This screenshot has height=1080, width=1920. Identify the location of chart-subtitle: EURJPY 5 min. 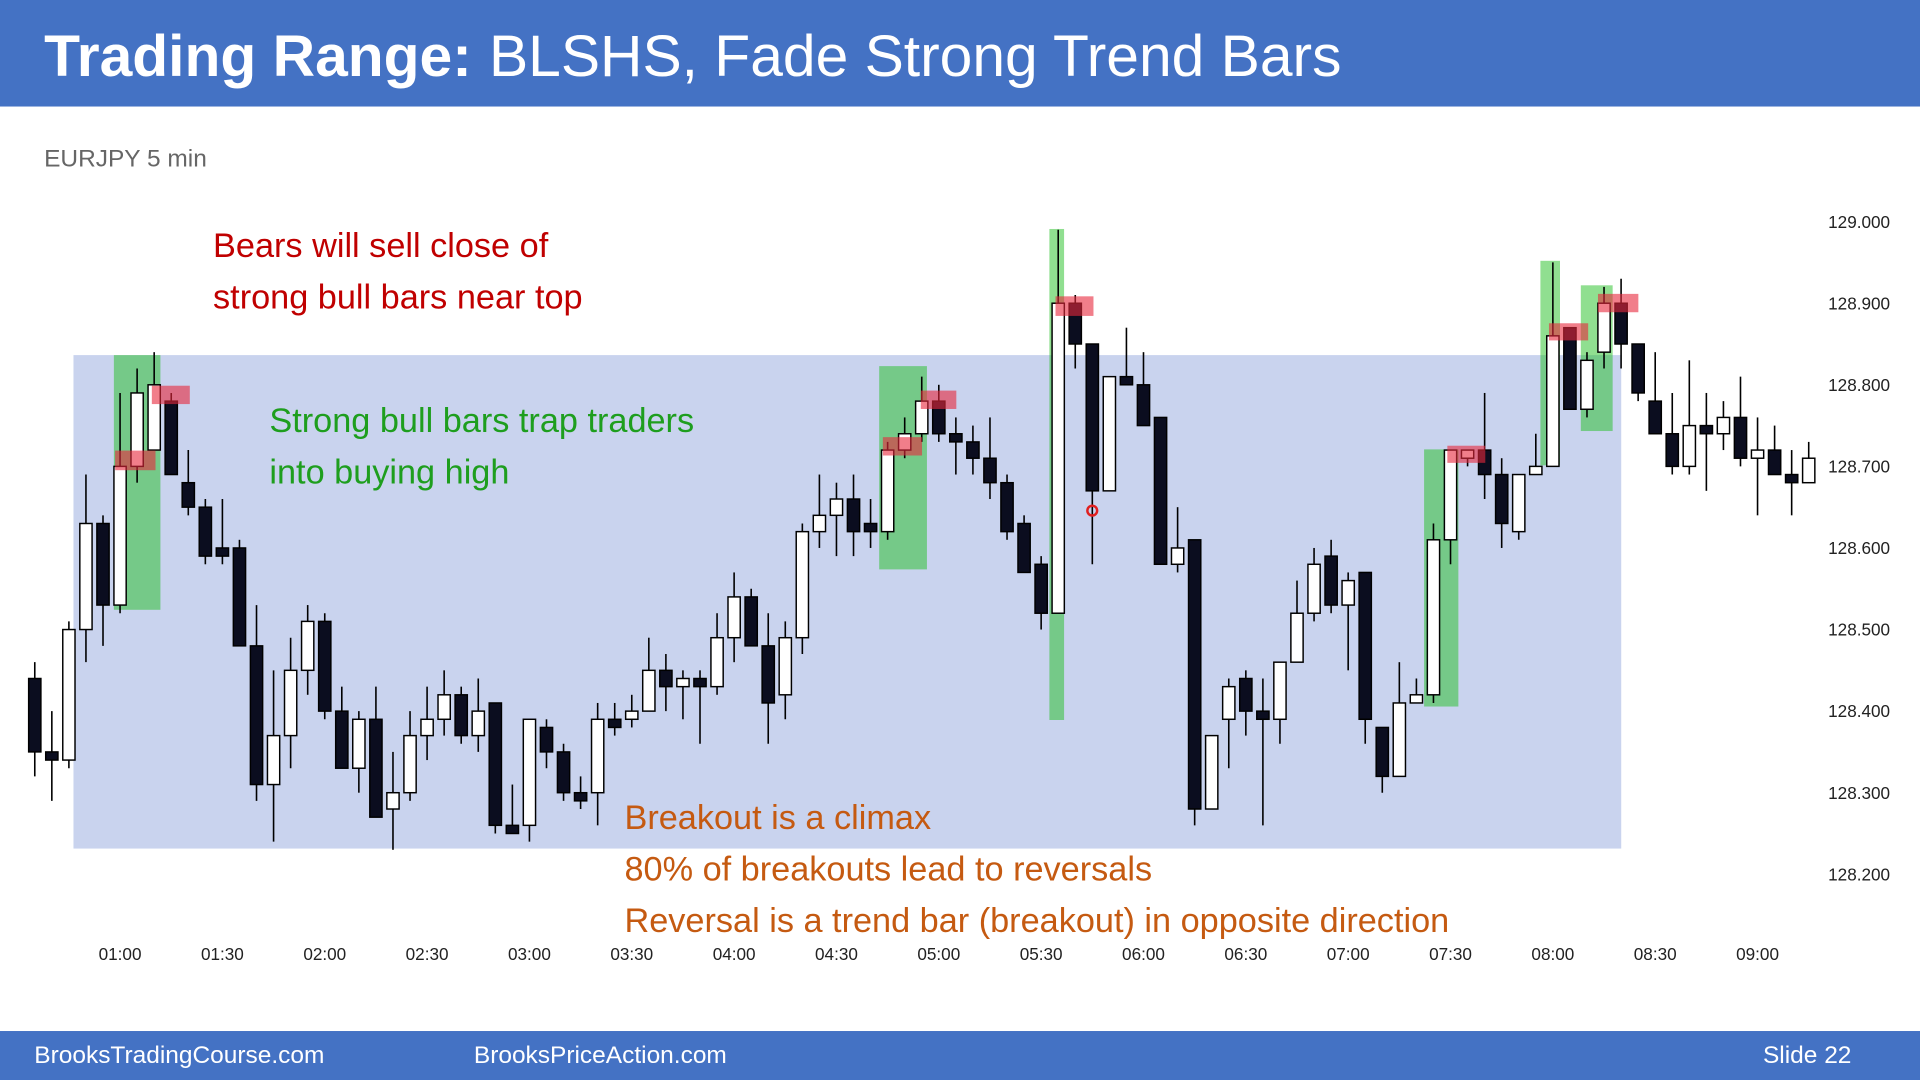
(125, 159).